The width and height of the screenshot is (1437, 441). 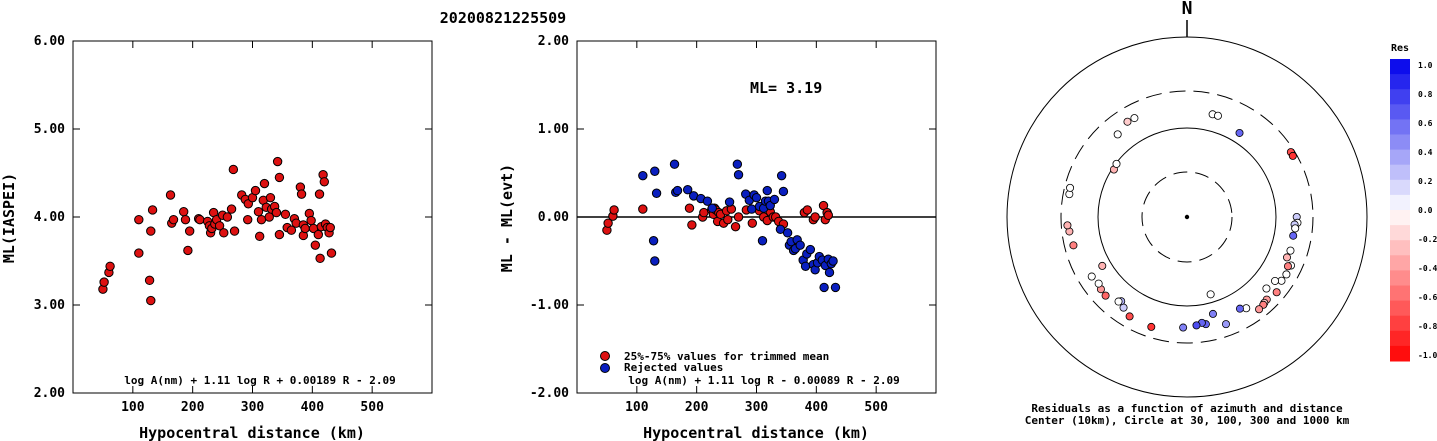 What do you see at coordinates (673, 367) in the screenshot?
I see `legend-label-rejected: Rejected values` at bounding box center [673, 367].